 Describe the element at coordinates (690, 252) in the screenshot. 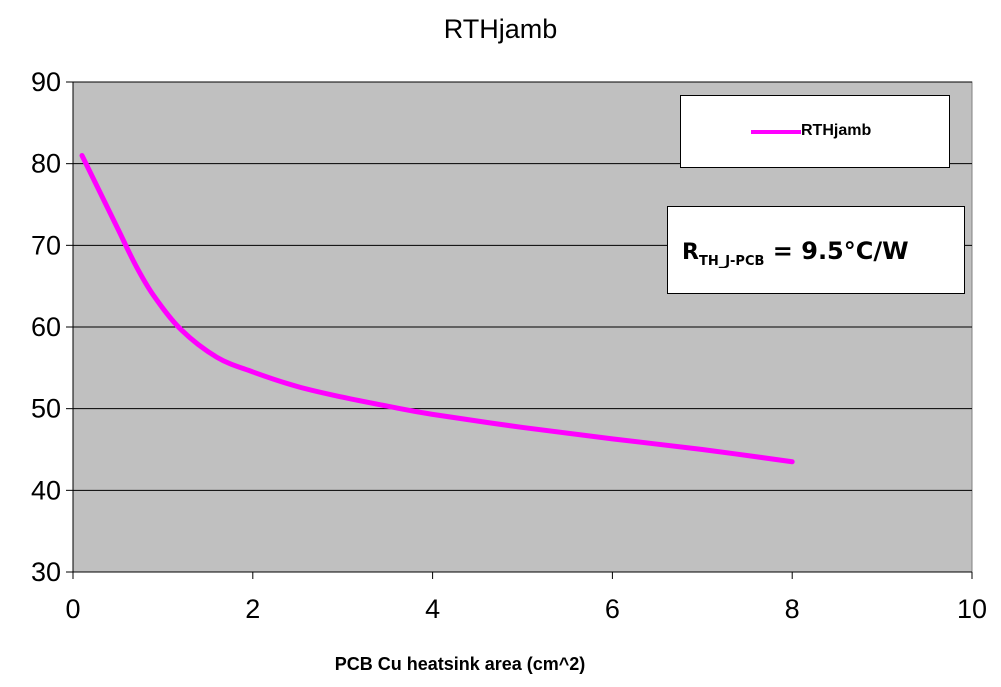

I see `annotation-base: R` at that location.